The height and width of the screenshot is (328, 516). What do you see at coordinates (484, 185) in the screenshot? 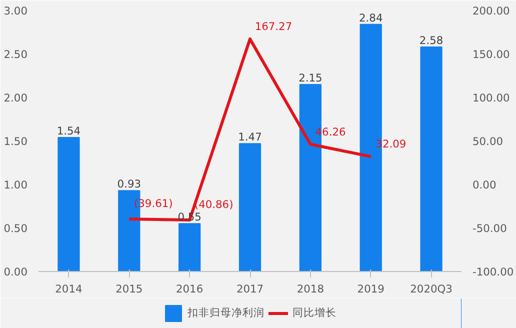
I see `y2-tick-label: 0.00` at bounding box center [484, 185].